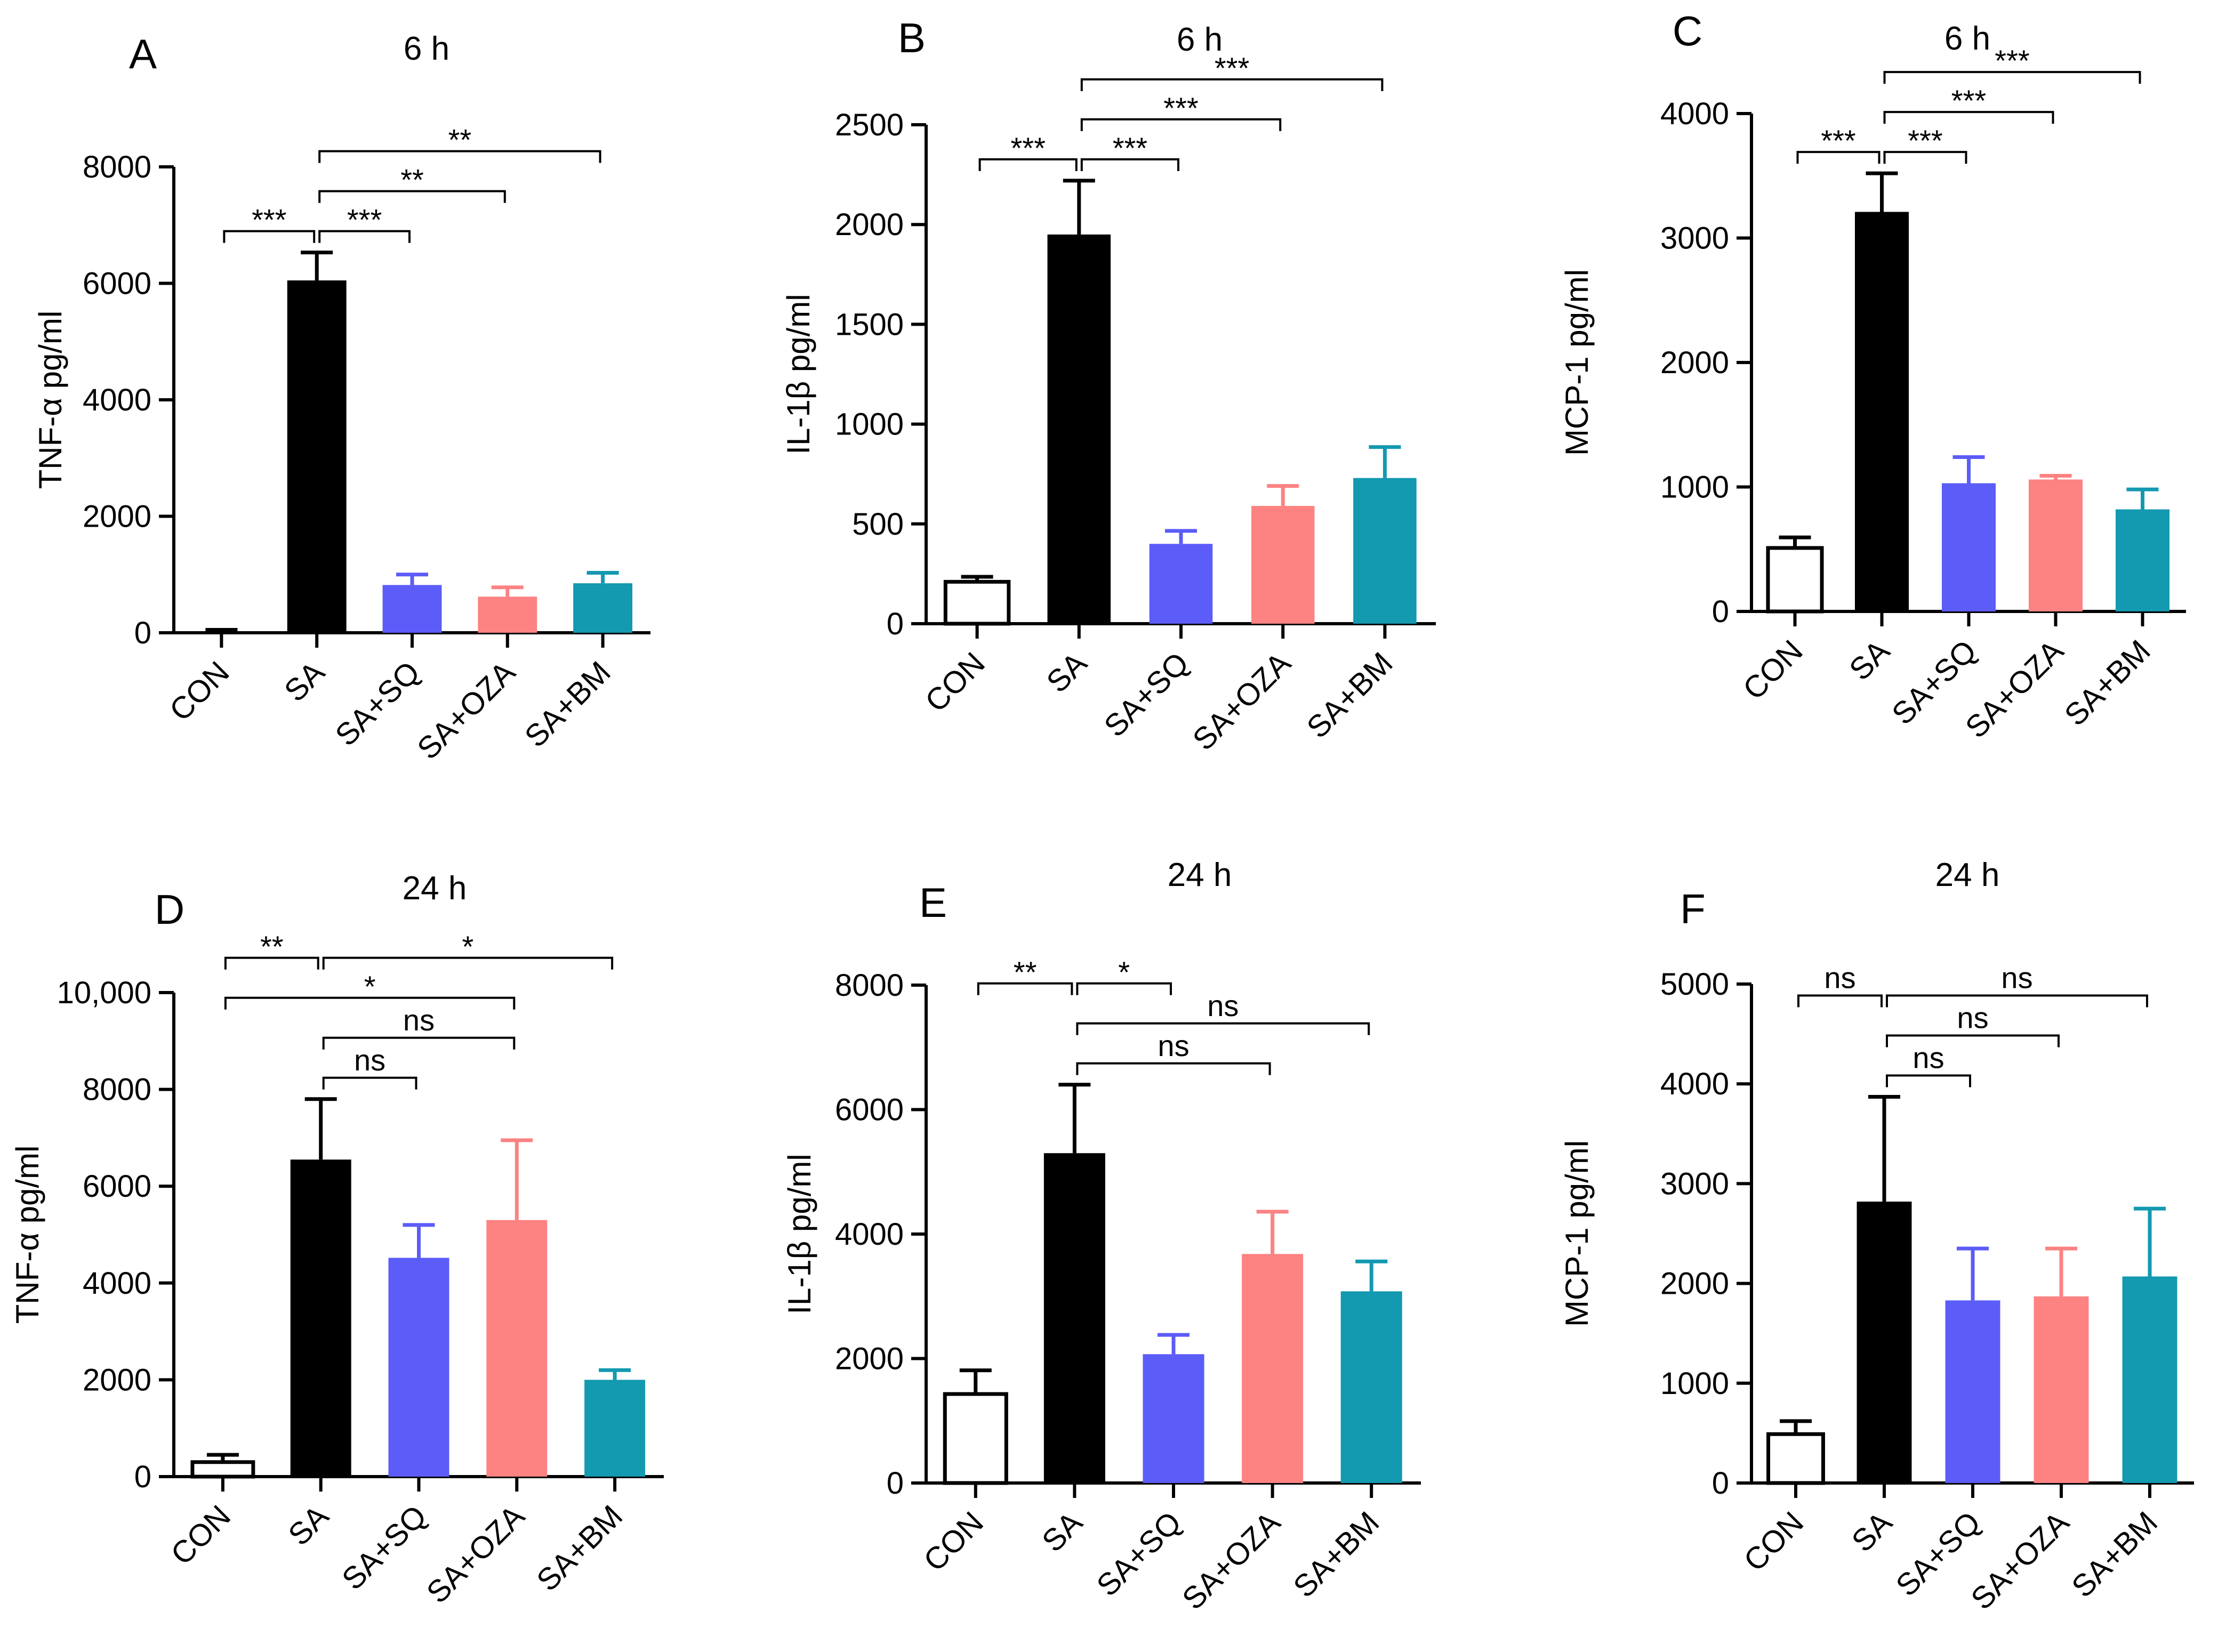  Describe the element at coordinates (956, 682) in the screenshot. I see `x-tick-label-con-b: CON` at that location.